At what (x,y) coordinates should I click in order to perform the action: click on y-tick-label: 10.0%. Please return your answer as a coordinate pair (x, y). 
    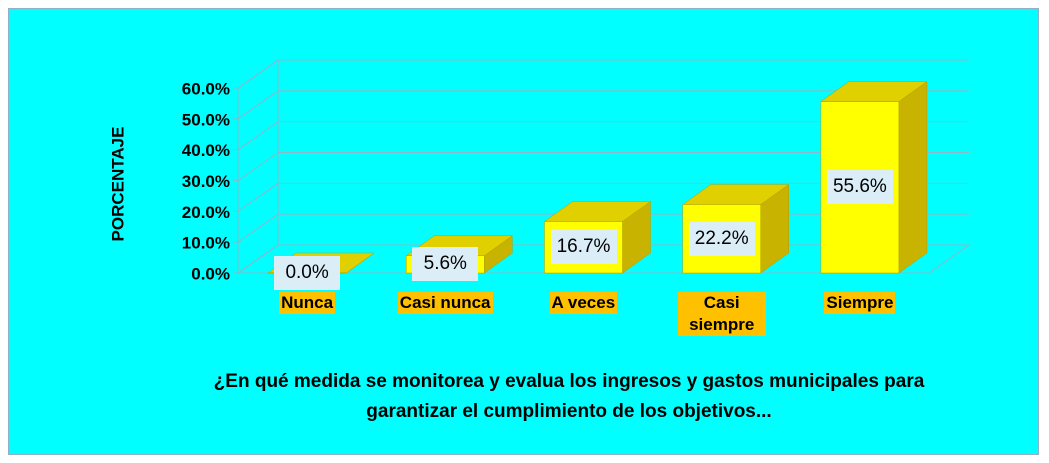
    Looking at the image, I should click on (206, 243).